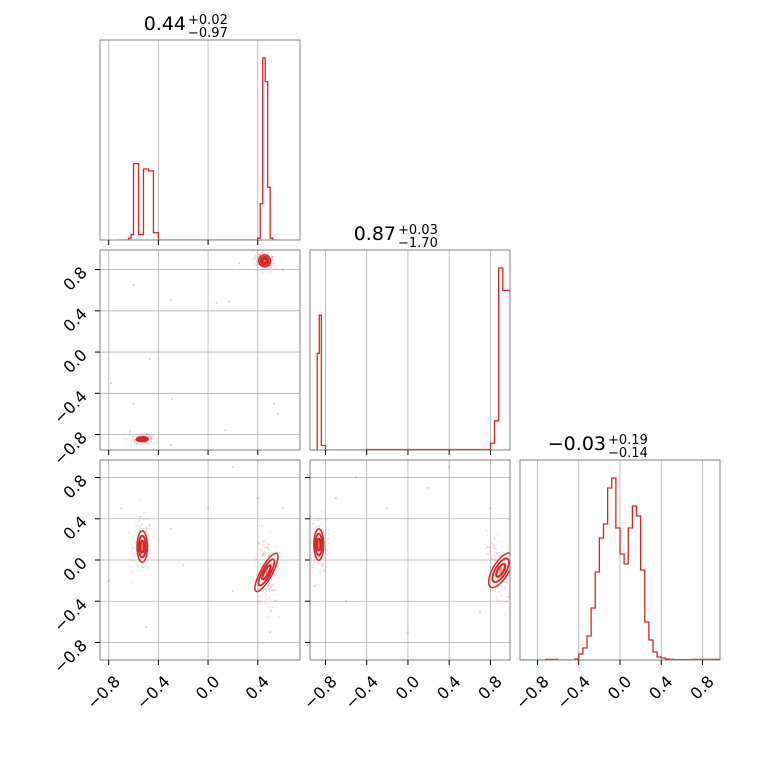 The height and width of the screenshot is (760, 760). What do you see at coordinates (320, 692) in the screenshot?
I see `x-tick-label: −0.8` at bounding box center [320, 692].